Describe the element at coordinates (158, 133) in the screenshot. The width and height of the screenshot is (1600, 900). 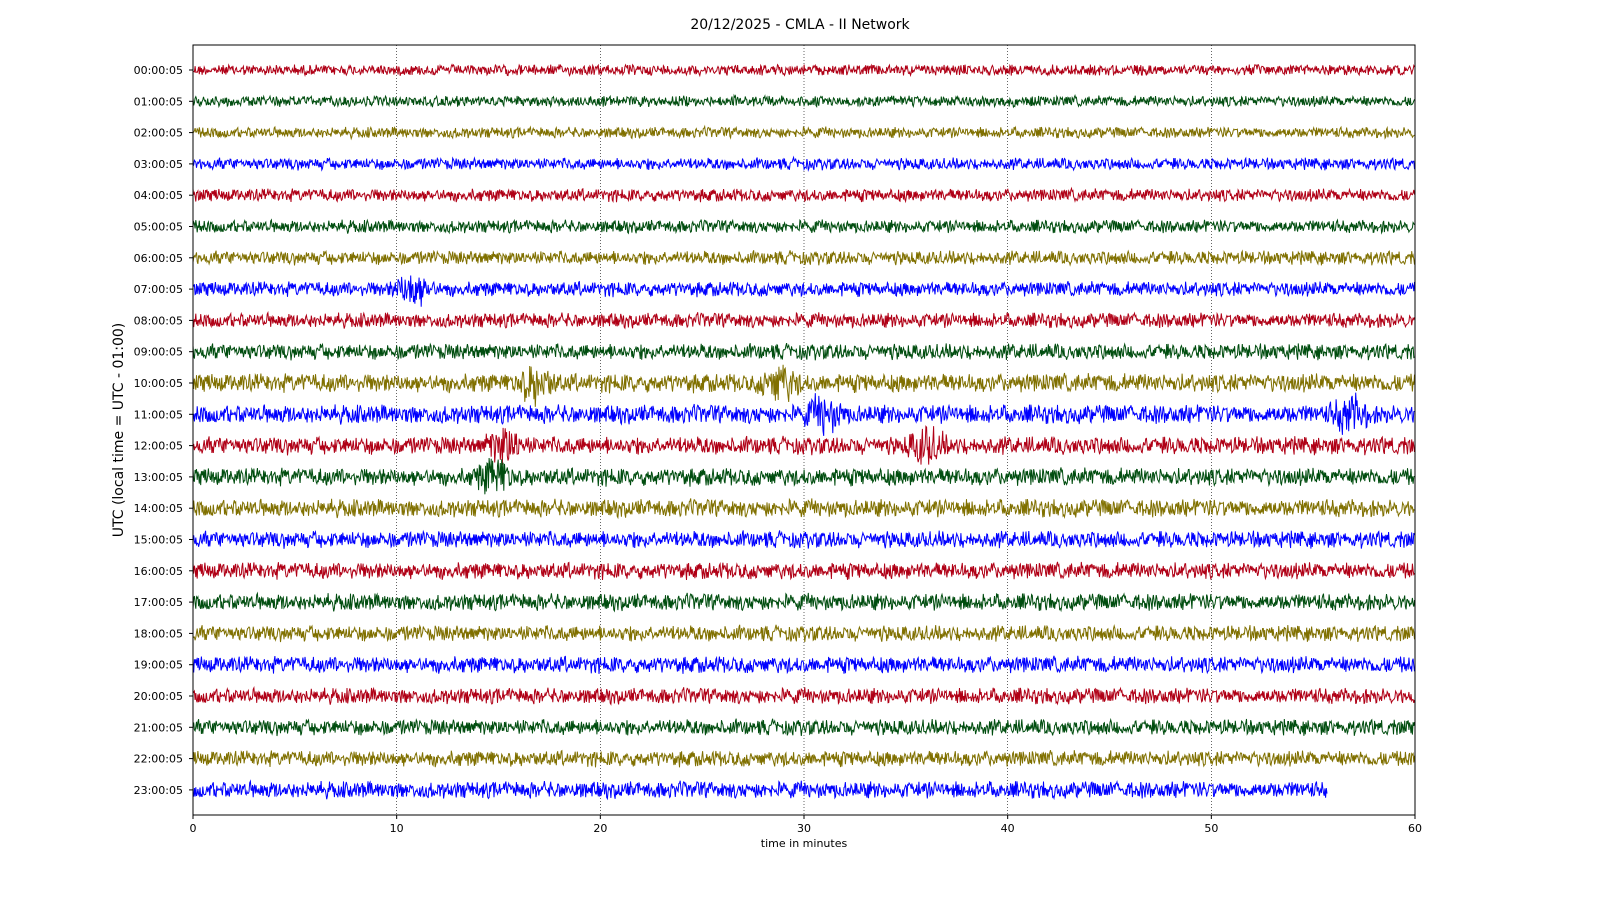
I see `y-tick-label: 02:00:05` at that location.